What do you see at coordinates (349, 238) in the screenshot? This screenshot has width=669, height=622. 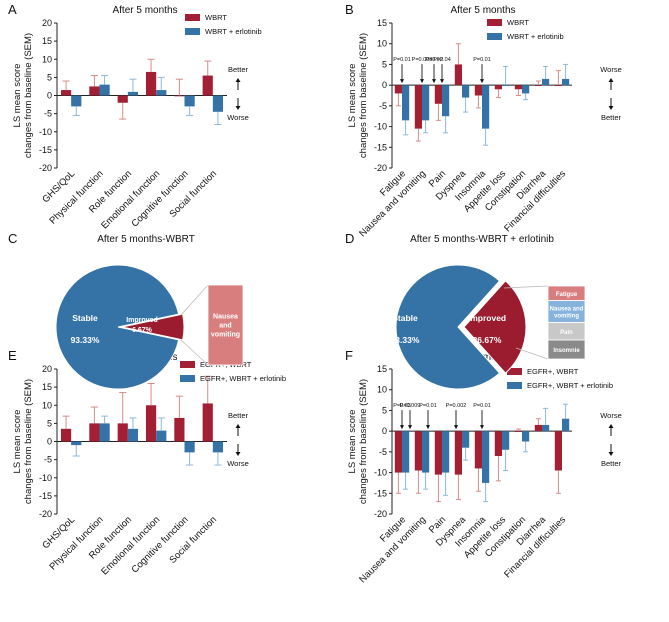 I see `panel-letter-D: D` at bounding box center [349, 238].